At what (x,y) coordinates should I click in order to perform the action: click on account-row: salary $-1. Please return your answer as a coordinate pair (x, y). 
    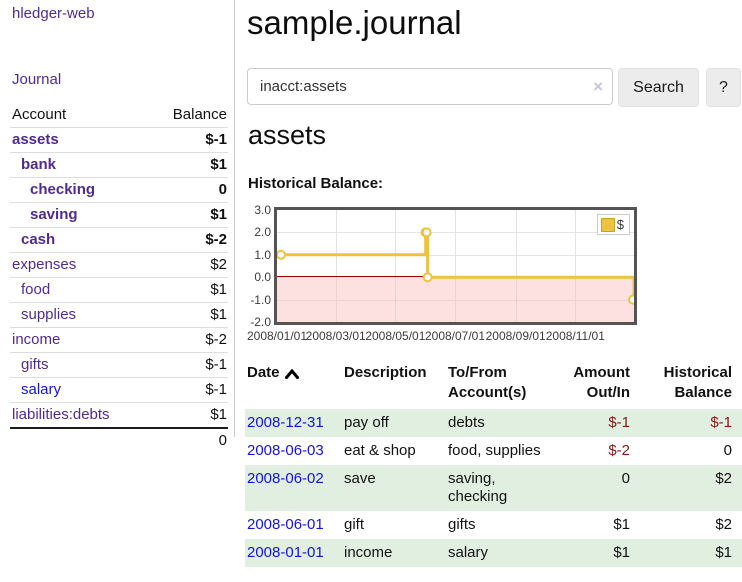
    Looking at the image, I should click on (119, 390).